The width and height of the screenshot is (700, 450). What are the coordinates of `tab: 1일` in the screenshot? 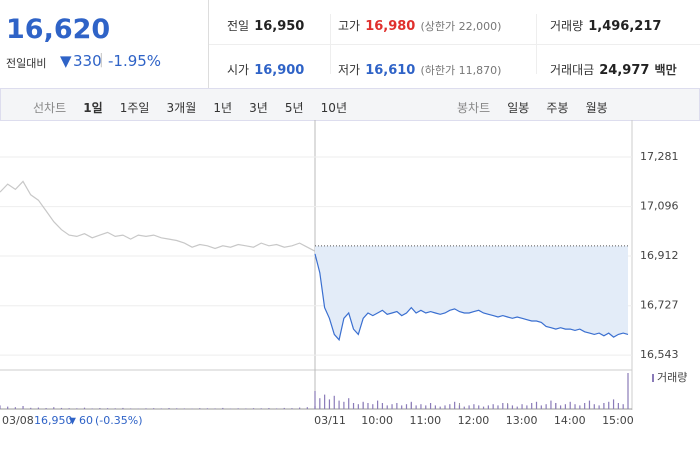 It's located at (93, 108).